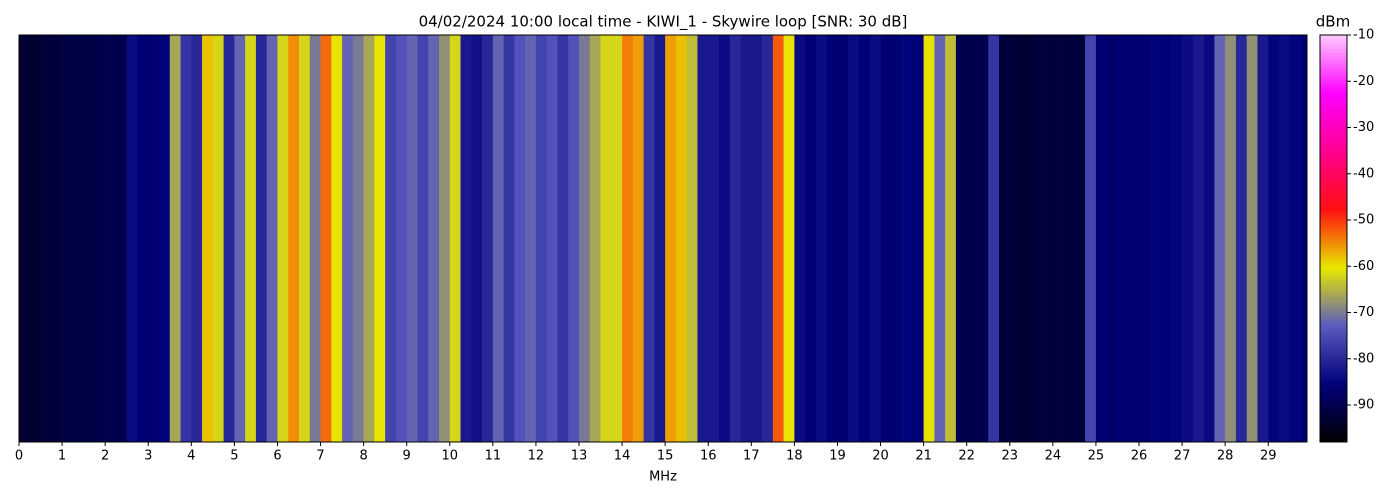  Describe the element at coordinates (320, 456) in the screenshot. I see `x-tick-label: 7` at that location.